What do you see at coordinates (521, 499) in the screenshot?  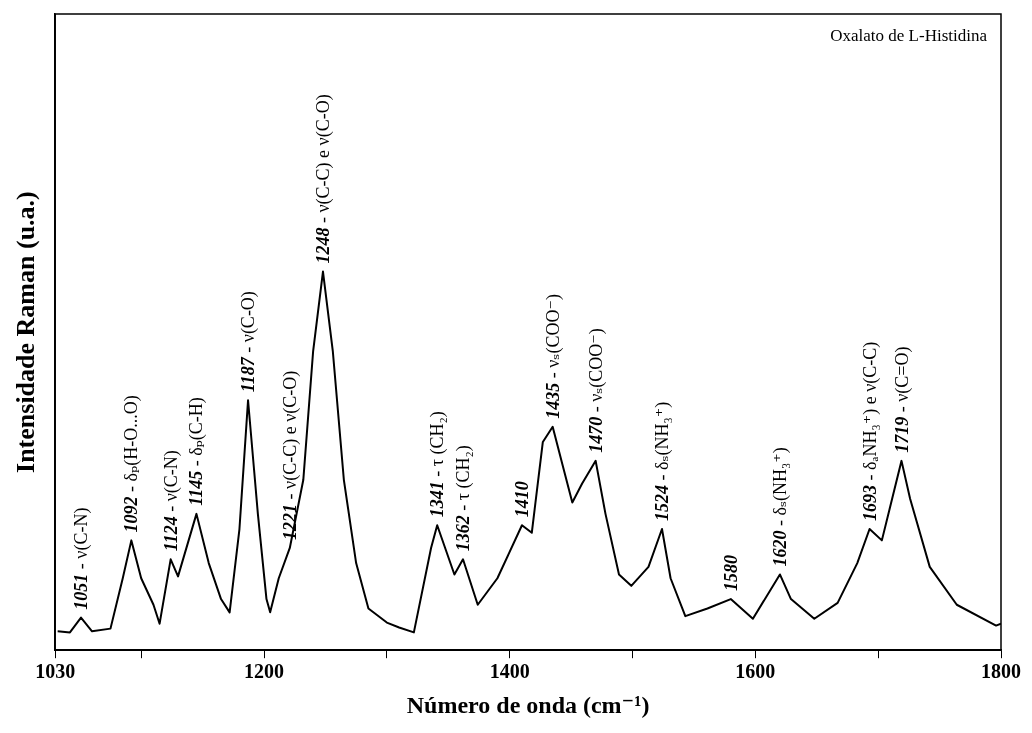 I see `annotation: 1410` at bounding box center [521, 499].